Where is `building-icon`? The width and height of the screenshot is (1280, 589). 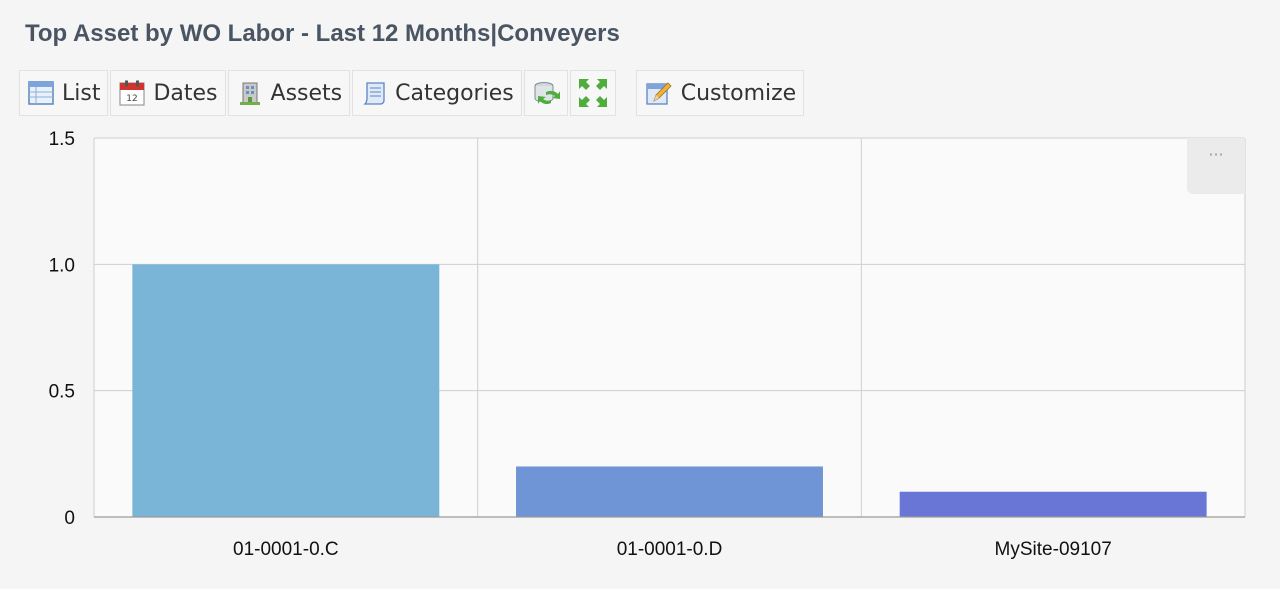
building-icon is located at coordinates (250, 93).